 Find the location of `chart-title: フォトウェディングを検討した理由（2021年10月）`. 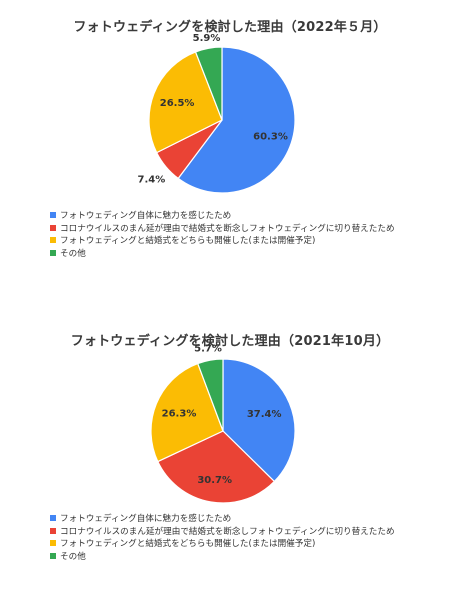

chart-title: フォトウェディングを検討した理由（2021年10月） is located at coordinates (230, 341).